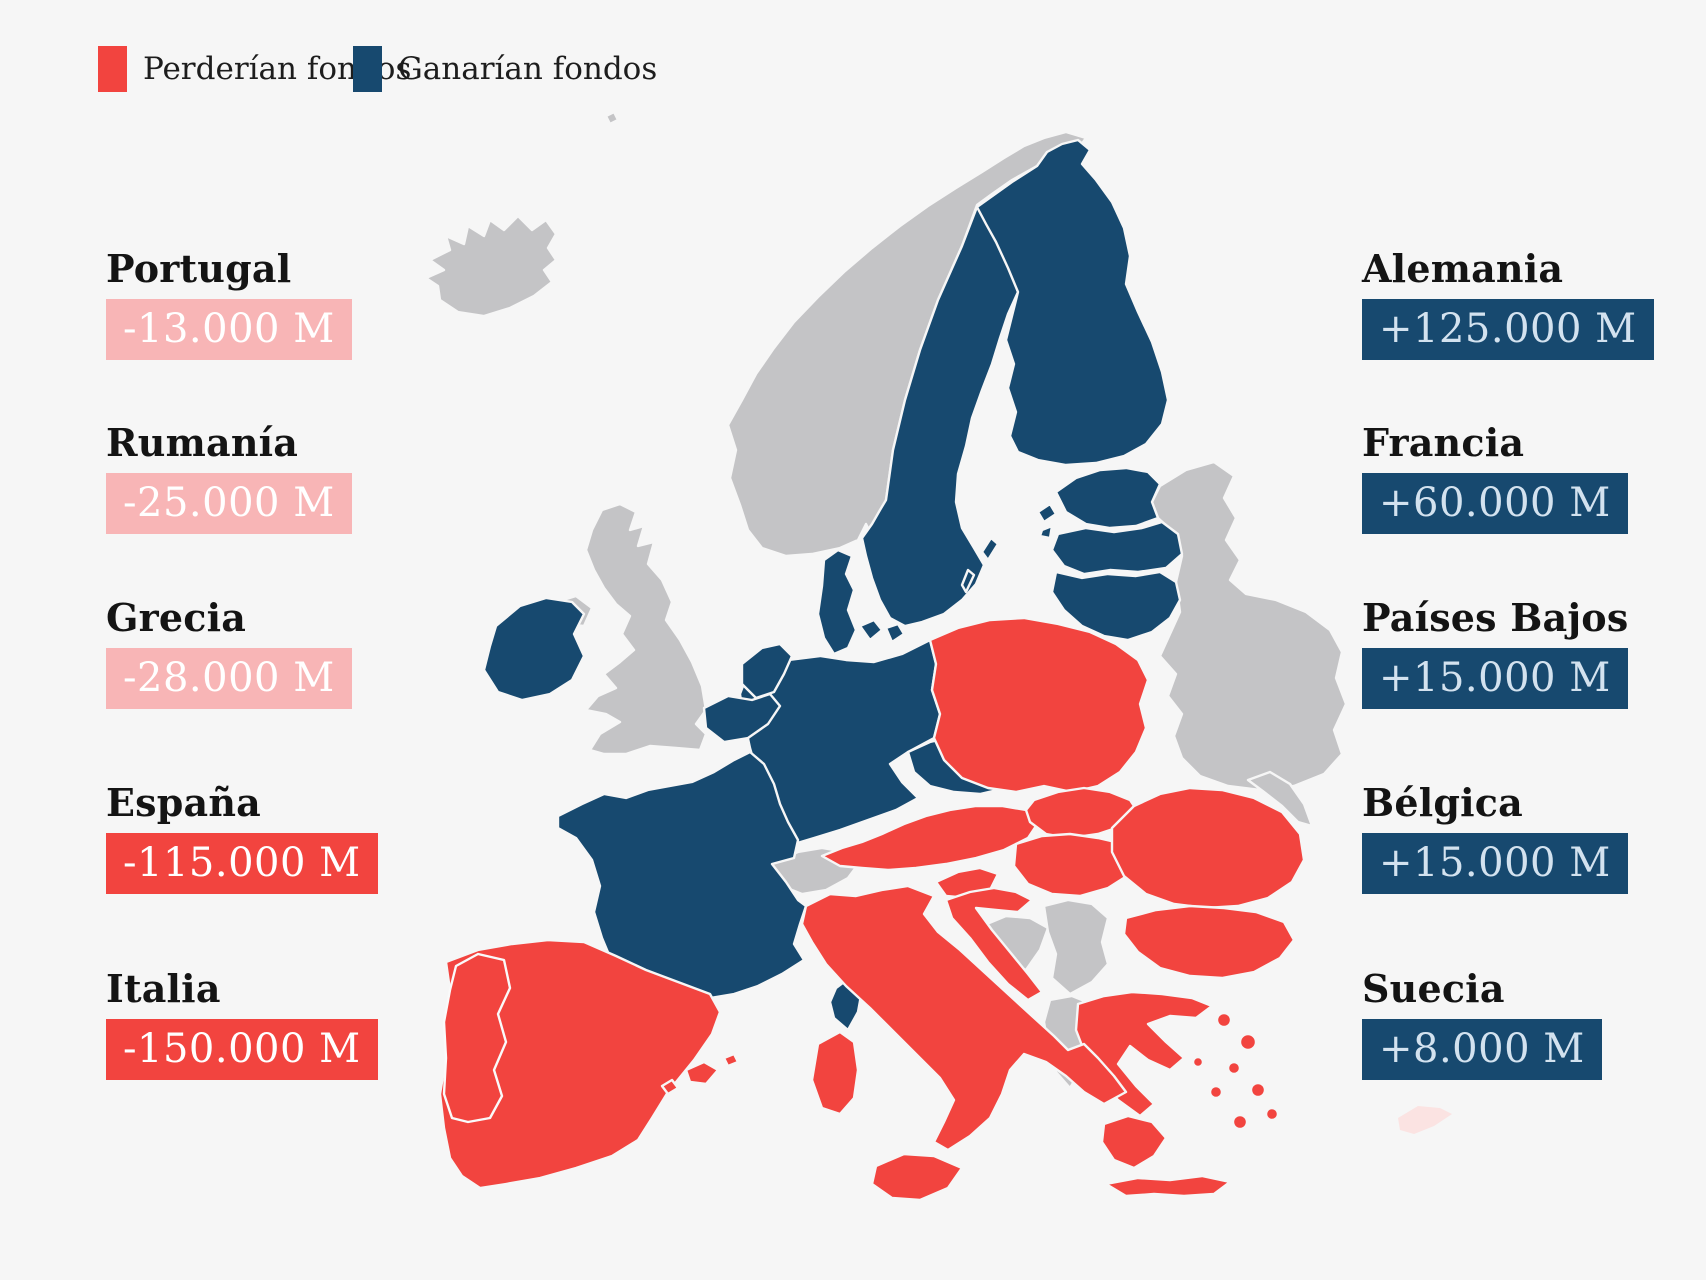  Describe the element at coordinates (1495, 863) in the screenshot. I see `value-badge-belgica: +15.000 M` at that location.